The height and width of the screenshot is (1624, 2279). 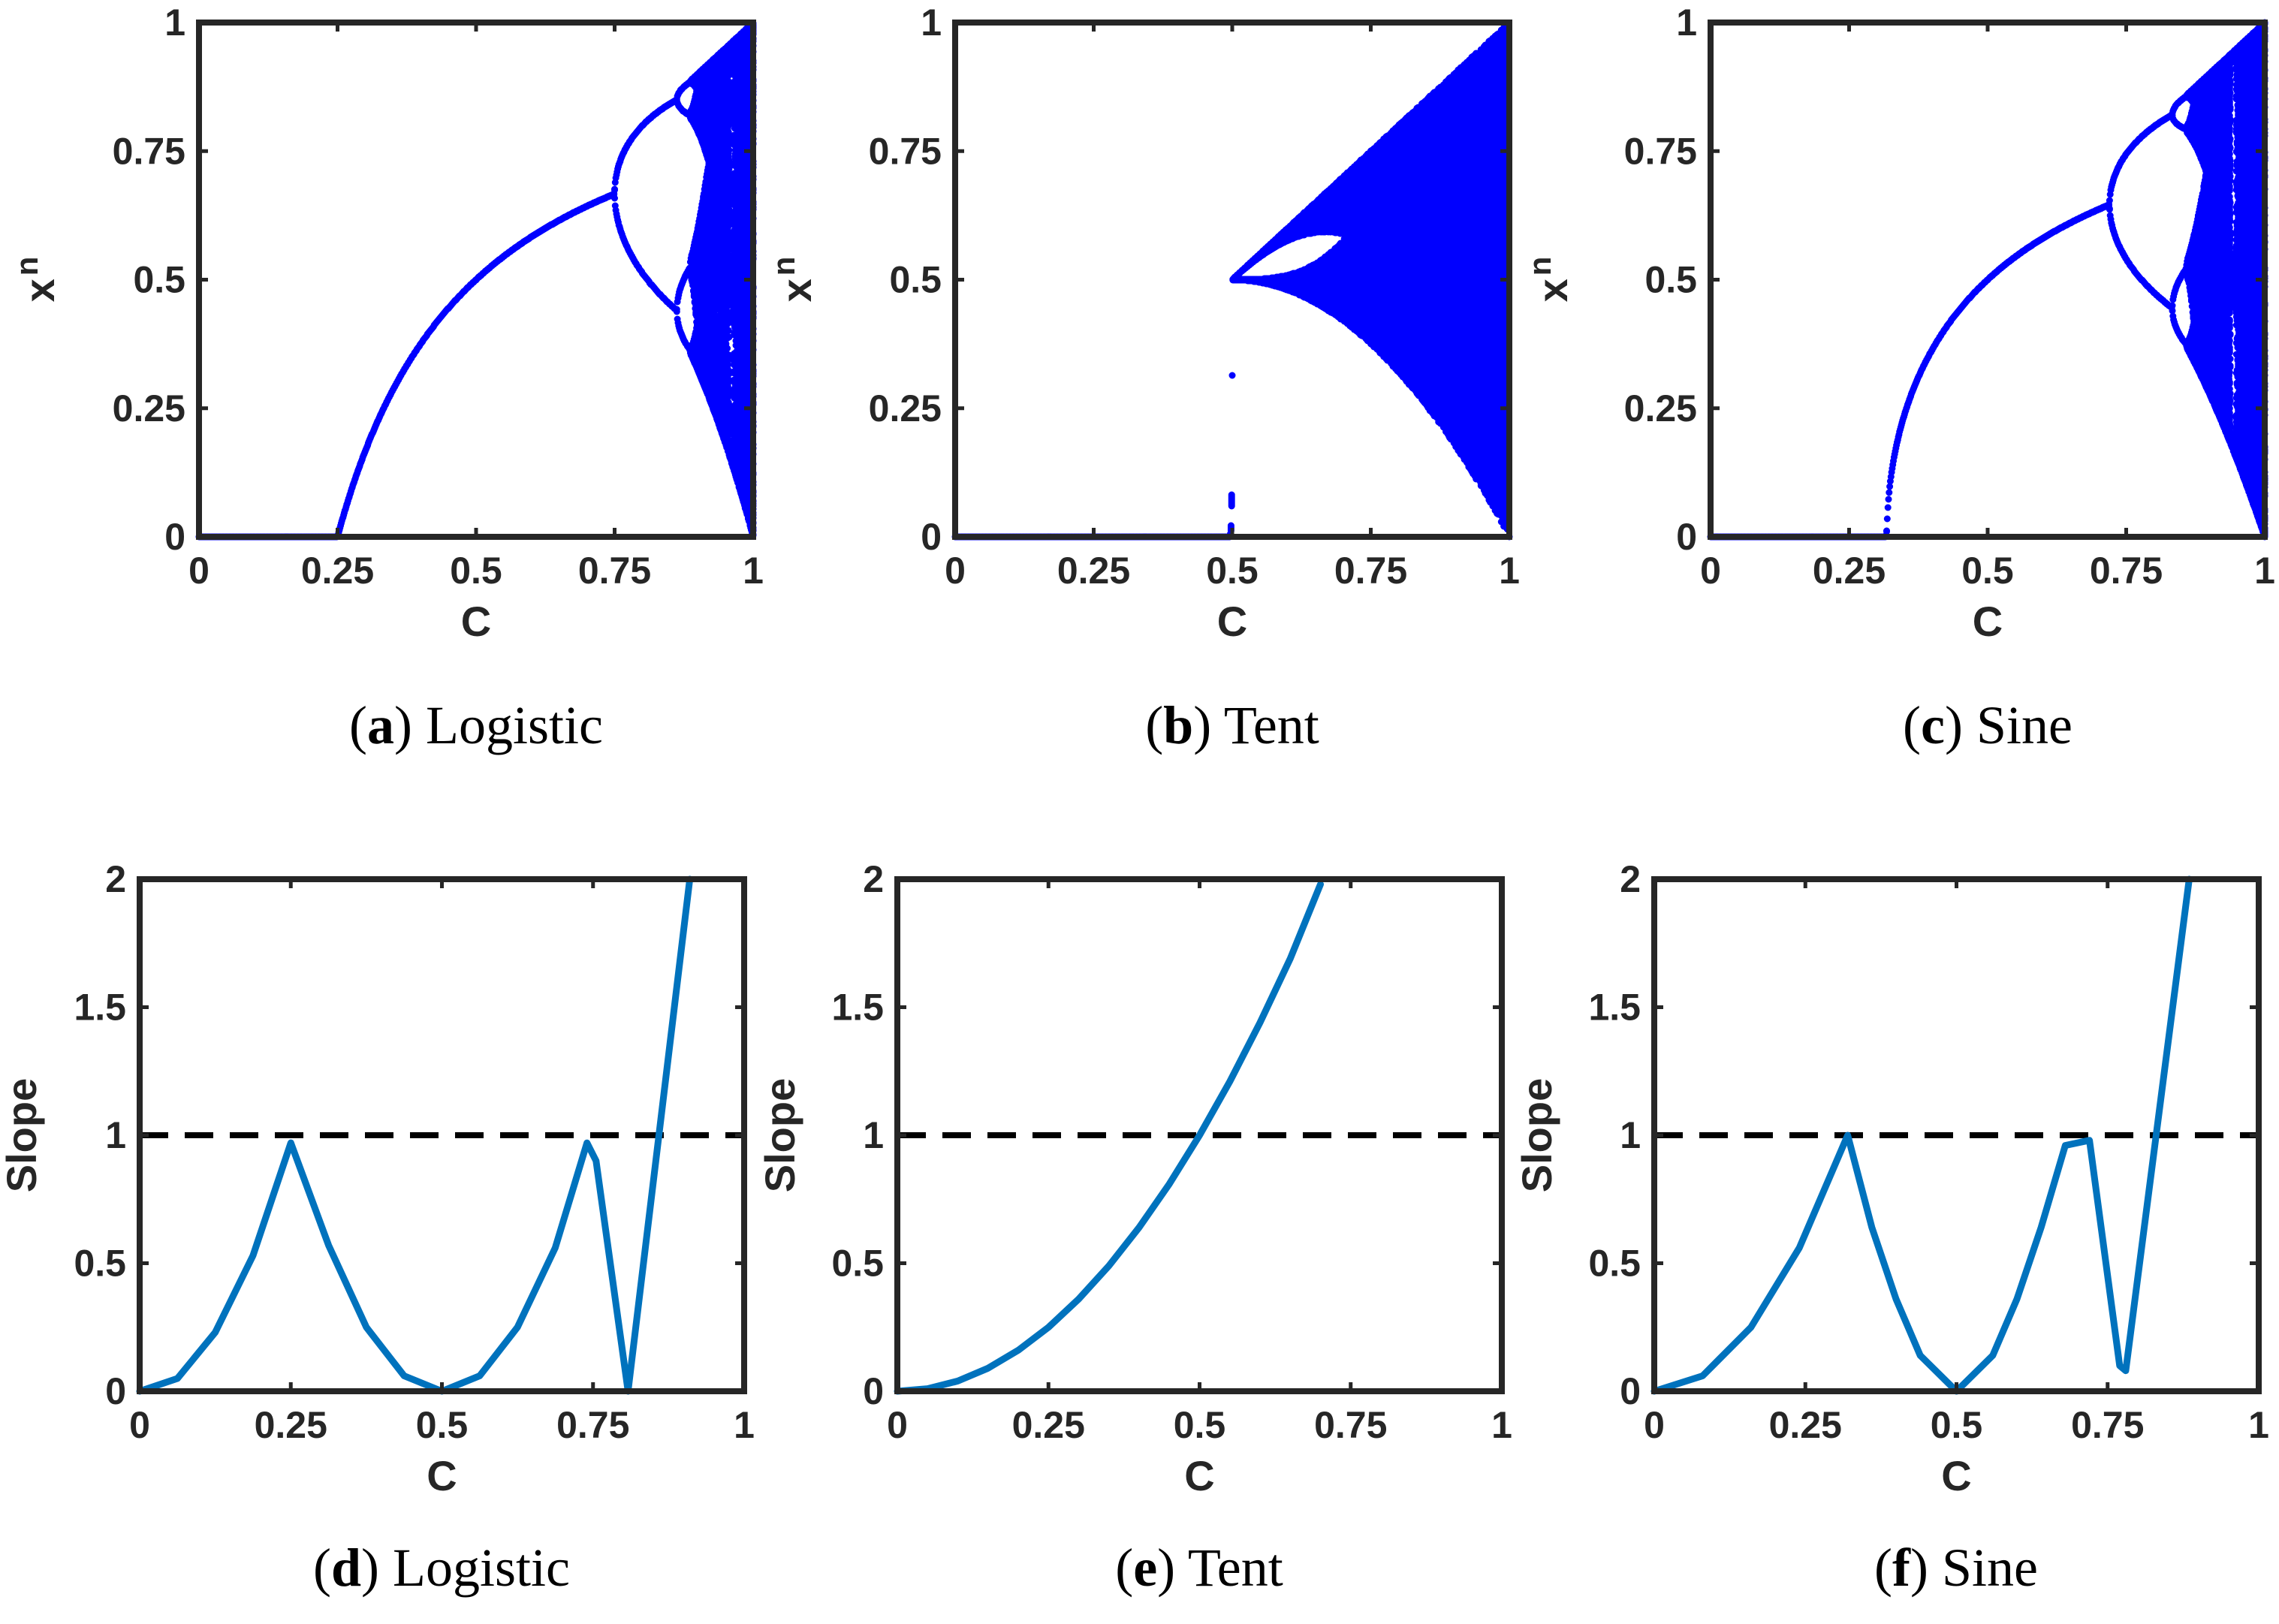 What do you see at coordinates (476, 280) in the screenshot?
I see `bifurcation-points` at bounding box center [476, 280].